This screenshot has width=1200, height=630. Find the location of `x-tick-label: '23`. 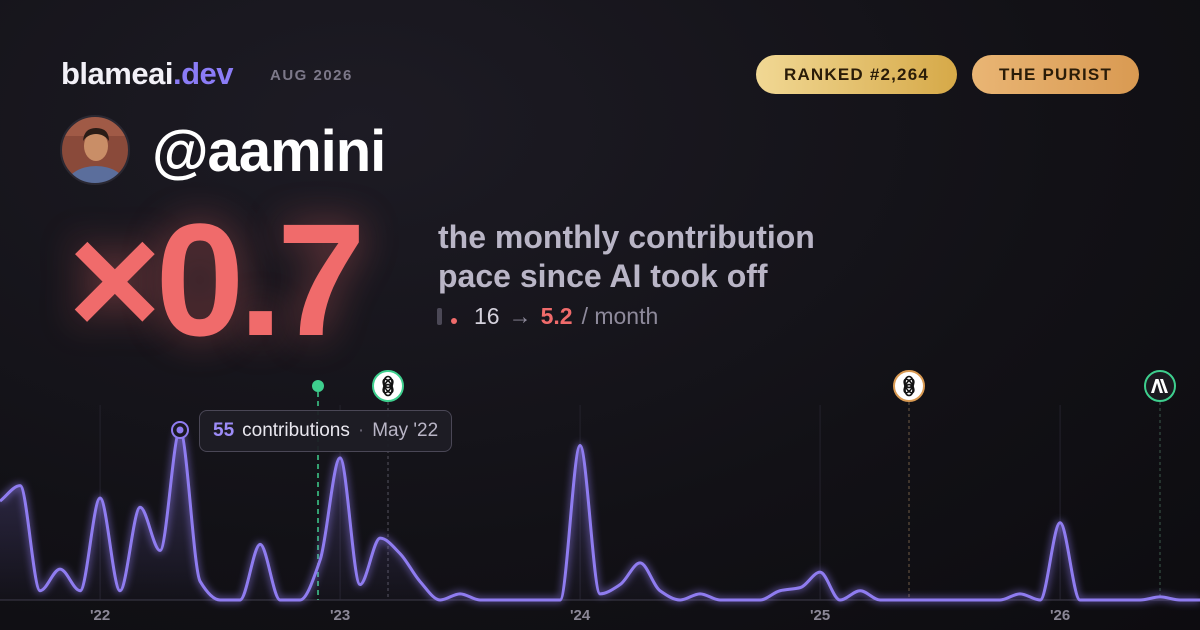

x-tick-label: '23 is located at coordinates (340, 615).